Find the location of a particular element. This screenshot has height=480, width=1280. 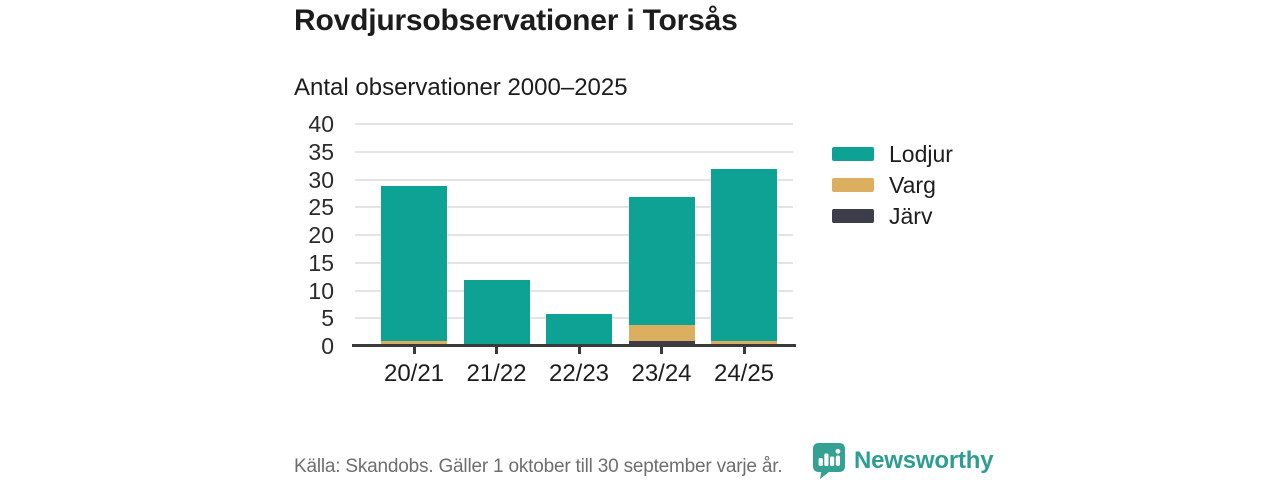

y-tick-label: 15 is located at coordinates (321, 262).